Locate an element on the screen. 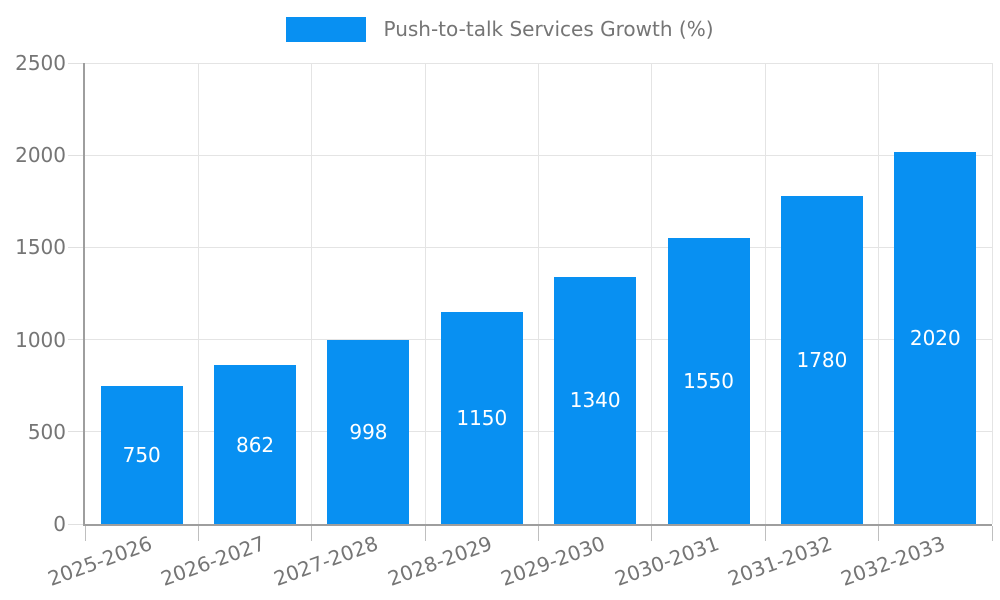  y-axis-tick-label: 0 is located at coordinates (59, 524).